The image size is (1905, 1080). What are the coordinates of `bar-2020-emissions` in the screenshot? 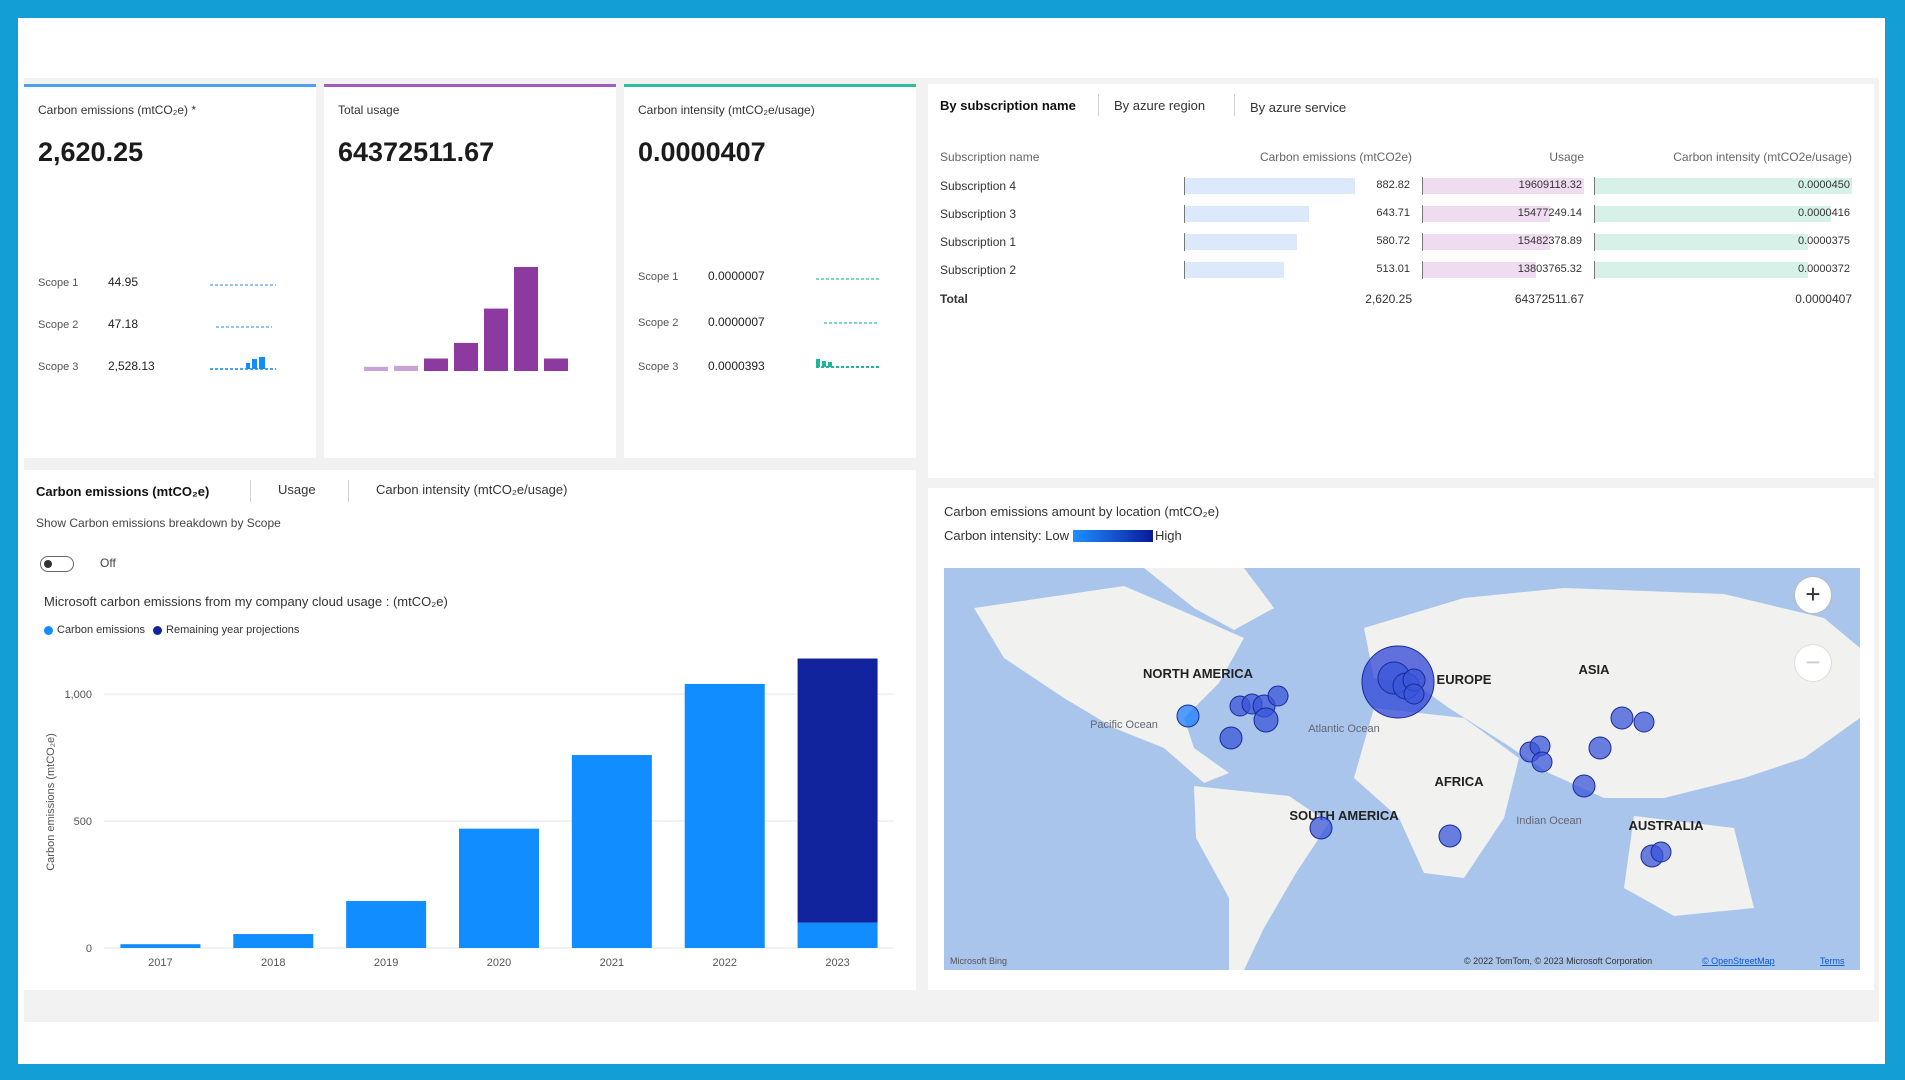 It's located at (499, 888).